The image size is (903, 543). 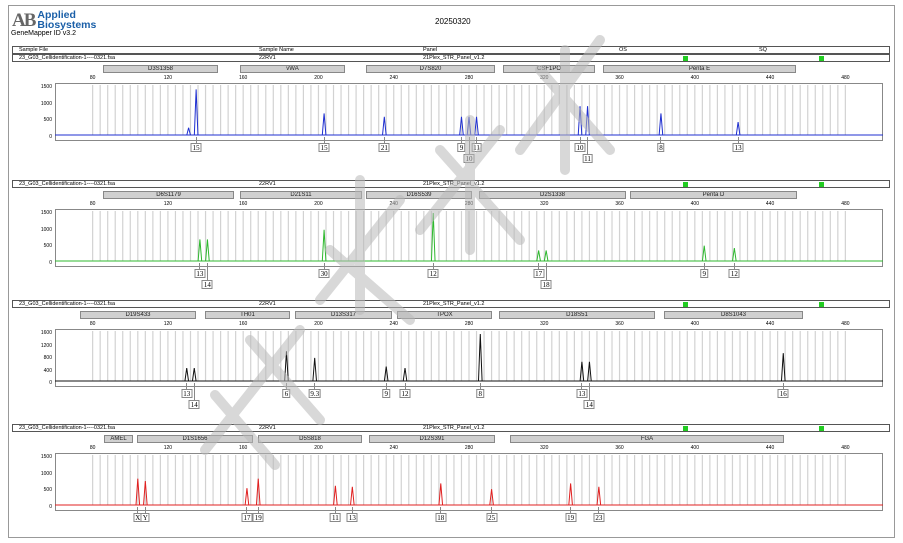 I want to click on trace-svg, so click(x=469, y=236).